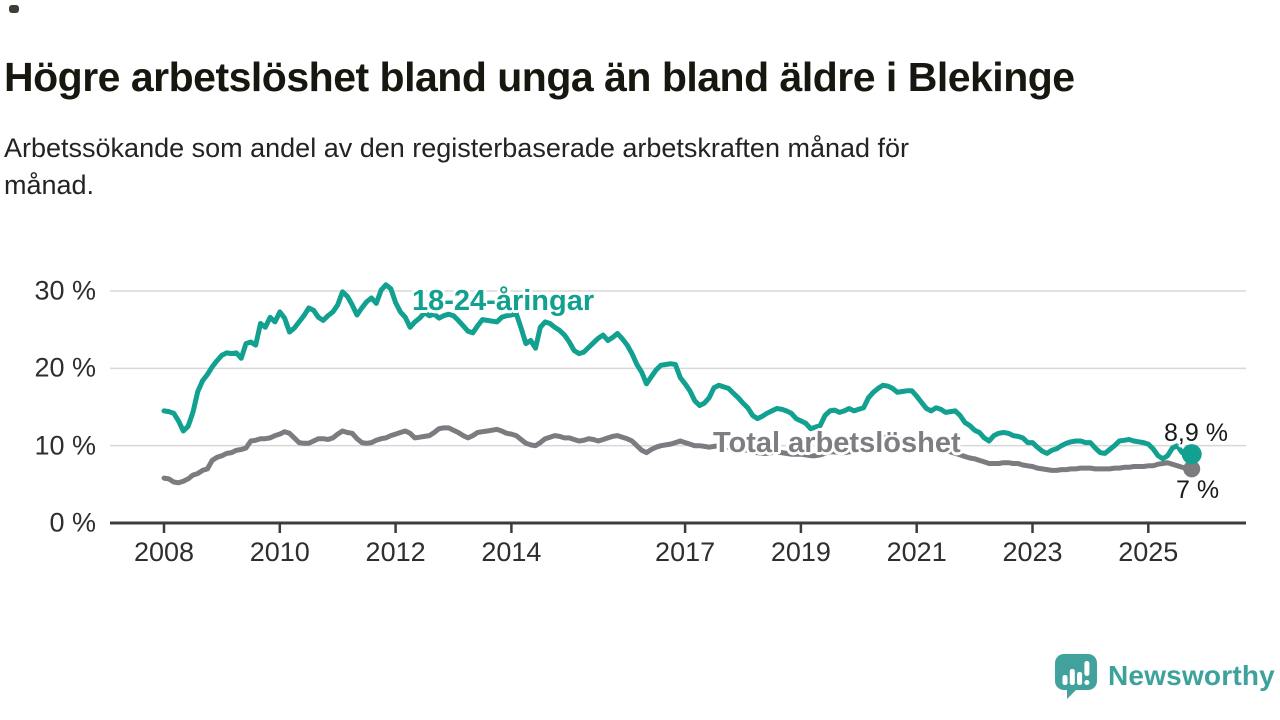 Image resolution: width=1280 pixels, height=720 pixels. Describe the element at coordinates (65, 367) in the screenshot. I see `y-axis-label: 20 %` at that location.